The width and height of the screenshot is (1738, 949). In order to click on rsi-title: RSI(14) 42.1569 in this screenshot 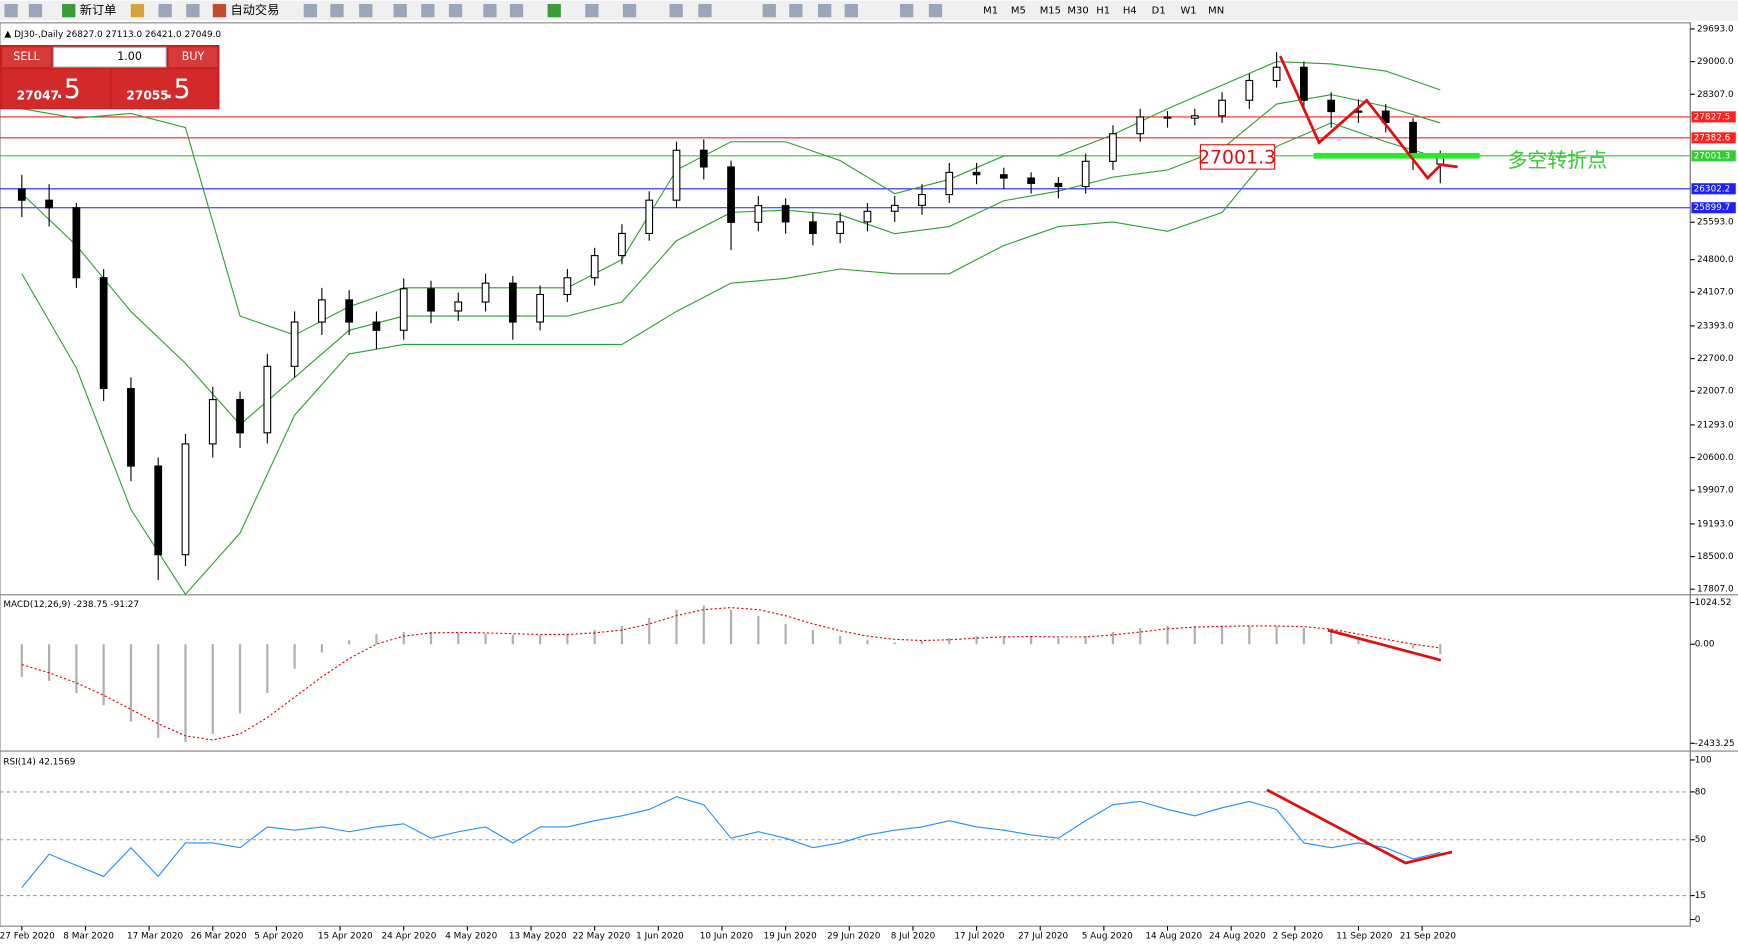, I will do `click(39, 763)`.